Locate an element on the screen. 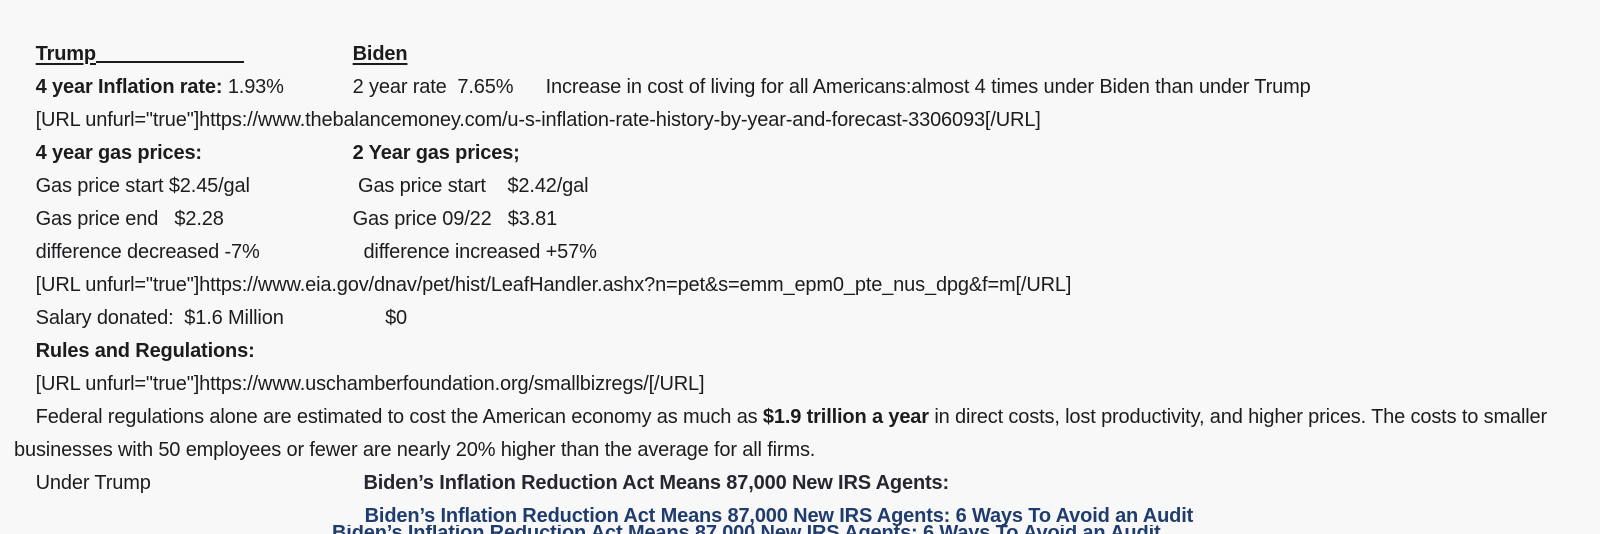 This screenshot has width=1600, height=534. biden-gas-end: Gas price 09/22 $3.81 is located at coordinates (455, 219).